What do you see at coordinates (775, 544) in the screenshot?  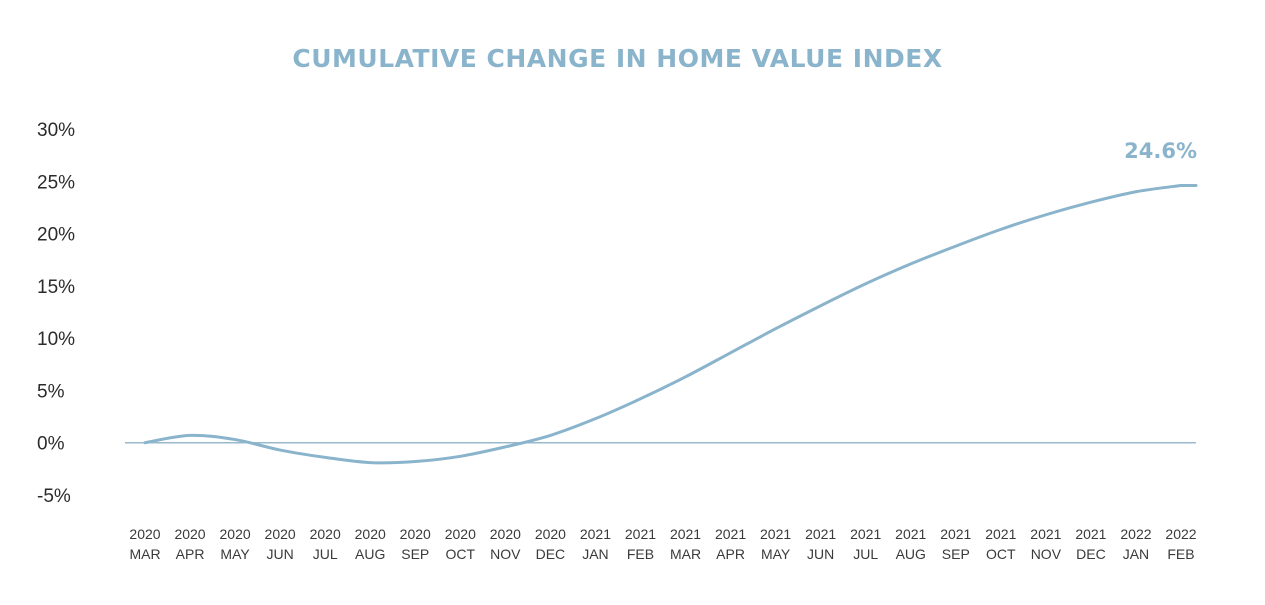 I see `x-tick-label: 2021 MAY` at bounding box center [775, 544].